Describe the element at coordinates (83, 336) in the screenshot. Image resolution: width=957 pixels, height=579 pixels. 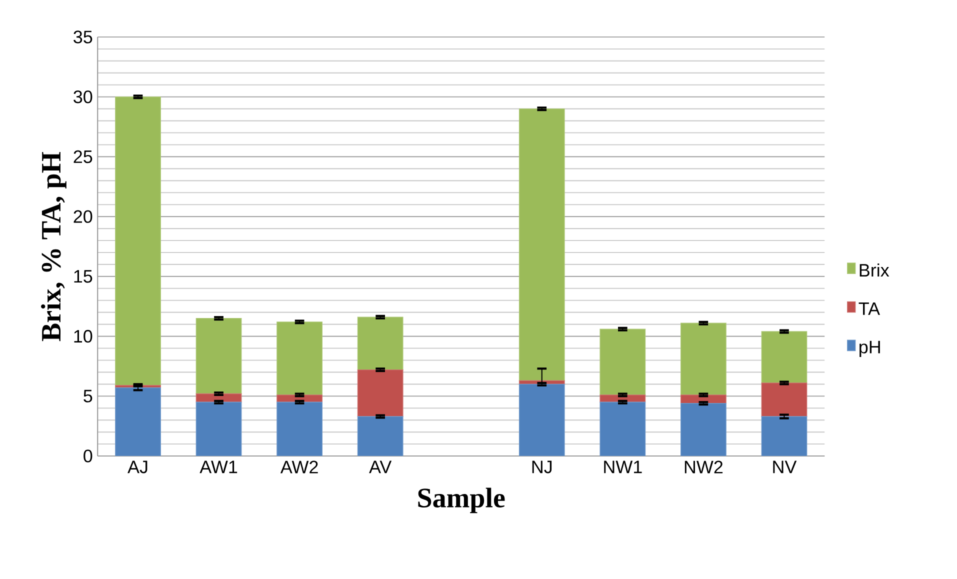
I see `y-tick-label: 10` at that location.